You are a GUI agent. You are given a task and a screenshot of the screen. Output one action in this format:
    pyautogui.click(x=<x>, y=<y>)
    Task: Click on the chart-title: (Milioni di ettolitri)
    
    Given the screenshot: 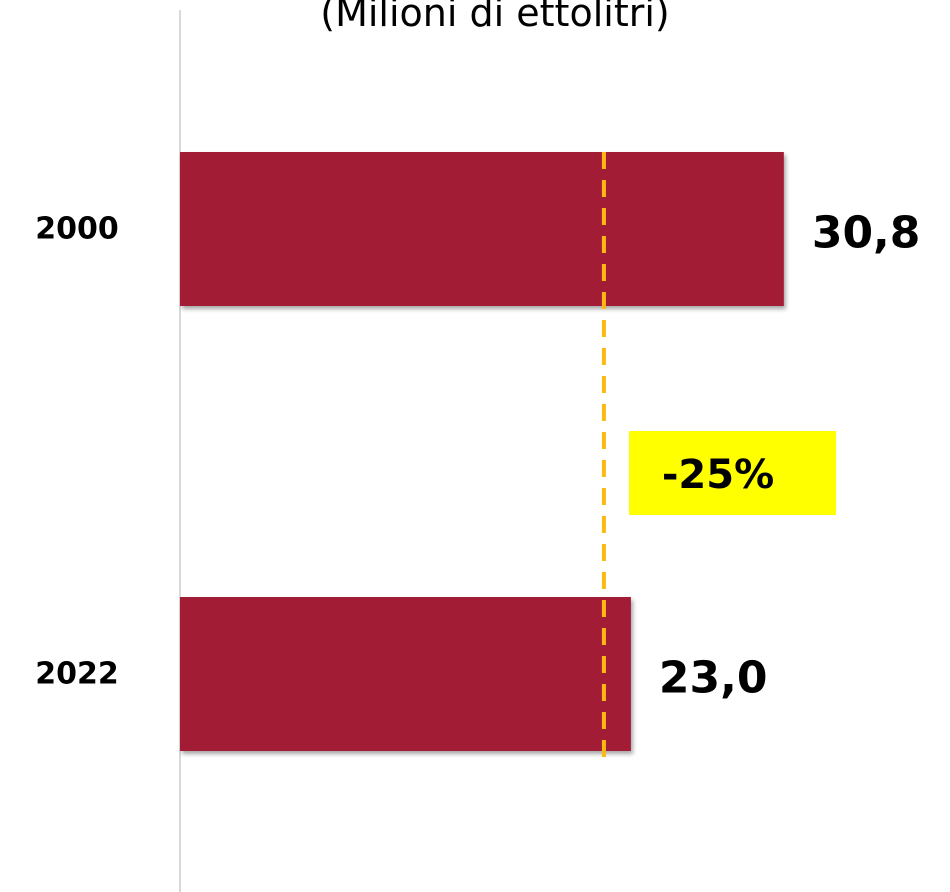 What is the action you would take?
    pyautogui.click(x=494, y=17)
    